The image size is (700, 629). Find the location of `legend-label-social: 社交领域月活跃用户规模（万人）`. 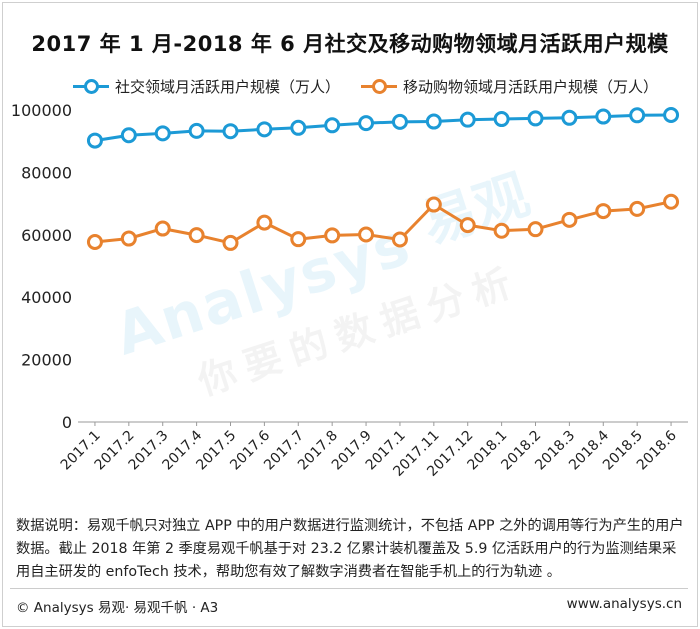

legend-label-social: 社交领域月活跃用户规模（万人） is located at coordinates (228, 86).